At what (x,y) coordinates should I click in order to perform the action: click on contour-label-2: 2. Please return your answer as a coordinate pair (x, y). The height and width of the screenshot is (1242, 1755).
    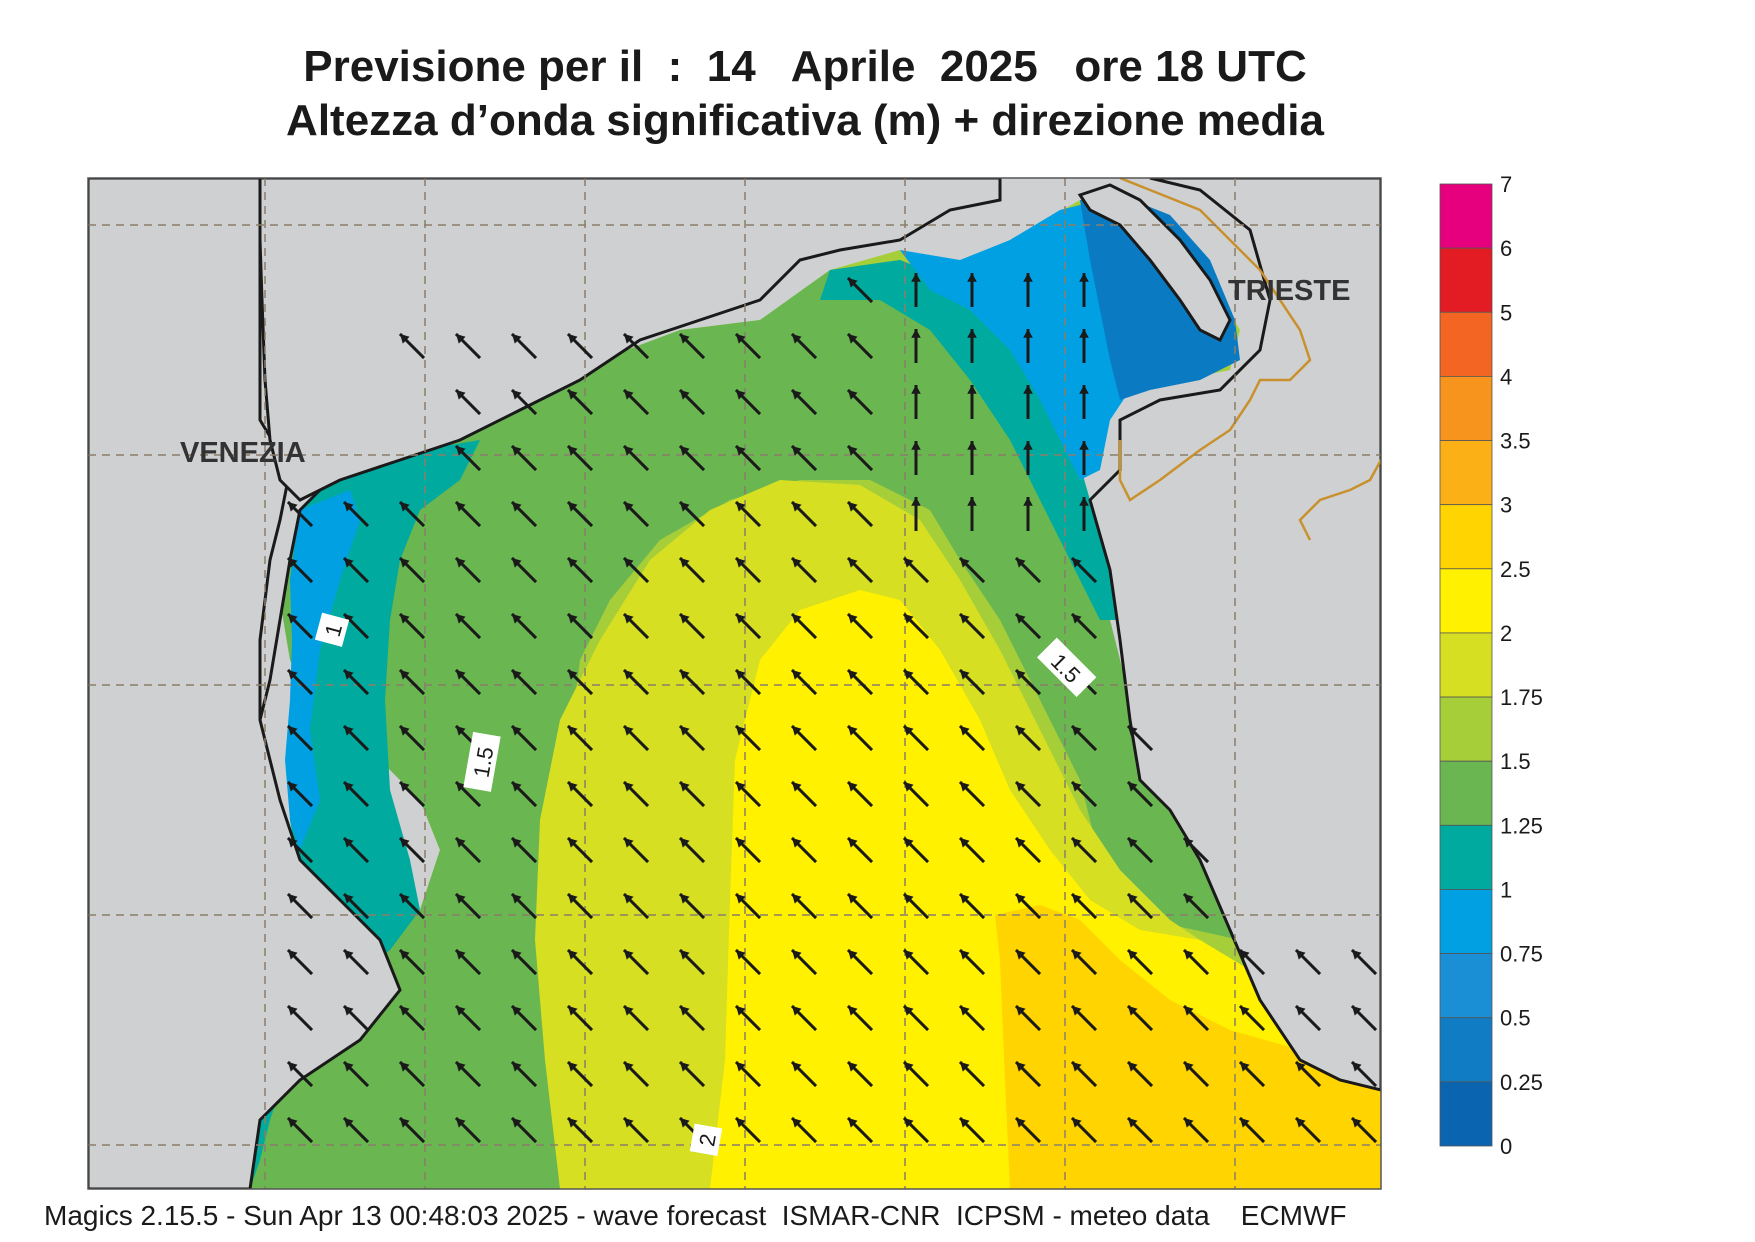
    Looking at the image, I should click on (706, 1140).